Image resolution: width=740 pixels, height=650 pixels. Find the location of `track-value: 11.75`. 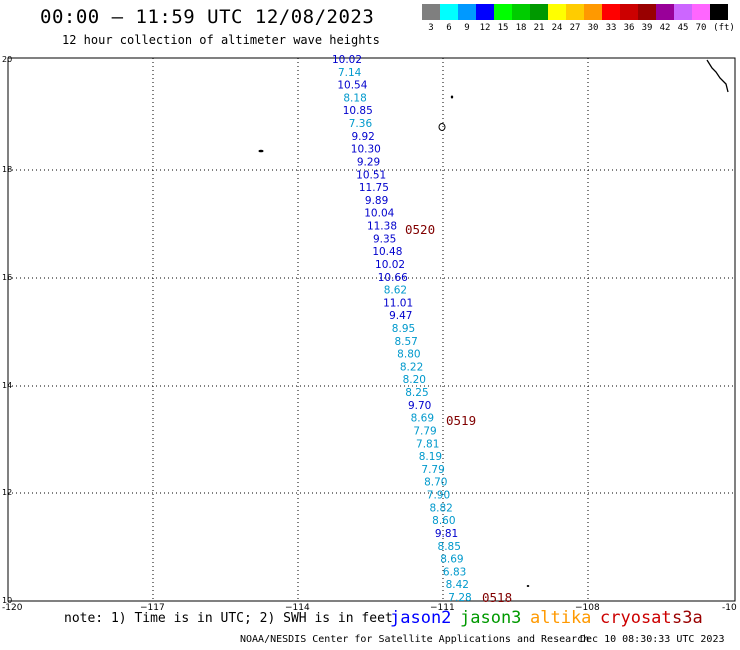

track-value: 11.75 is located at coordinates (374, 188).